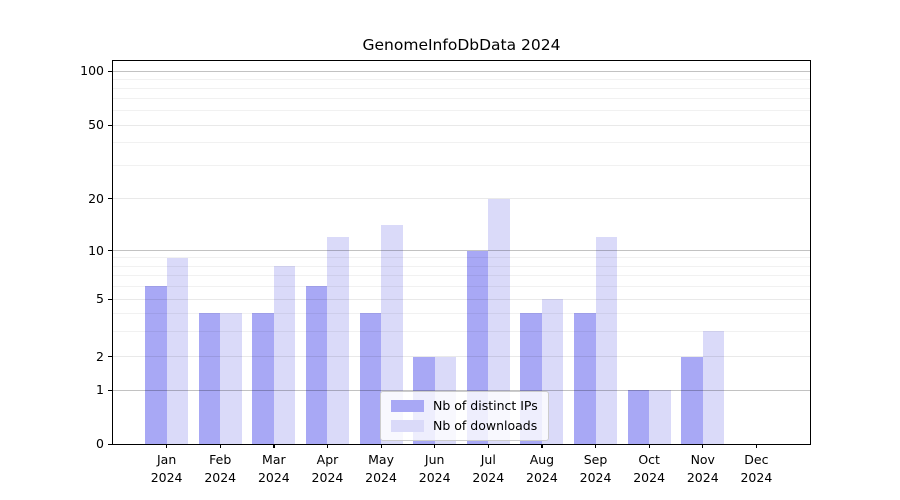 The image size is (900, 500). What do you see at coordinates (381, 459) in the screenshot?
I see `x-tick-month: May` at bounding box center [381, 459].